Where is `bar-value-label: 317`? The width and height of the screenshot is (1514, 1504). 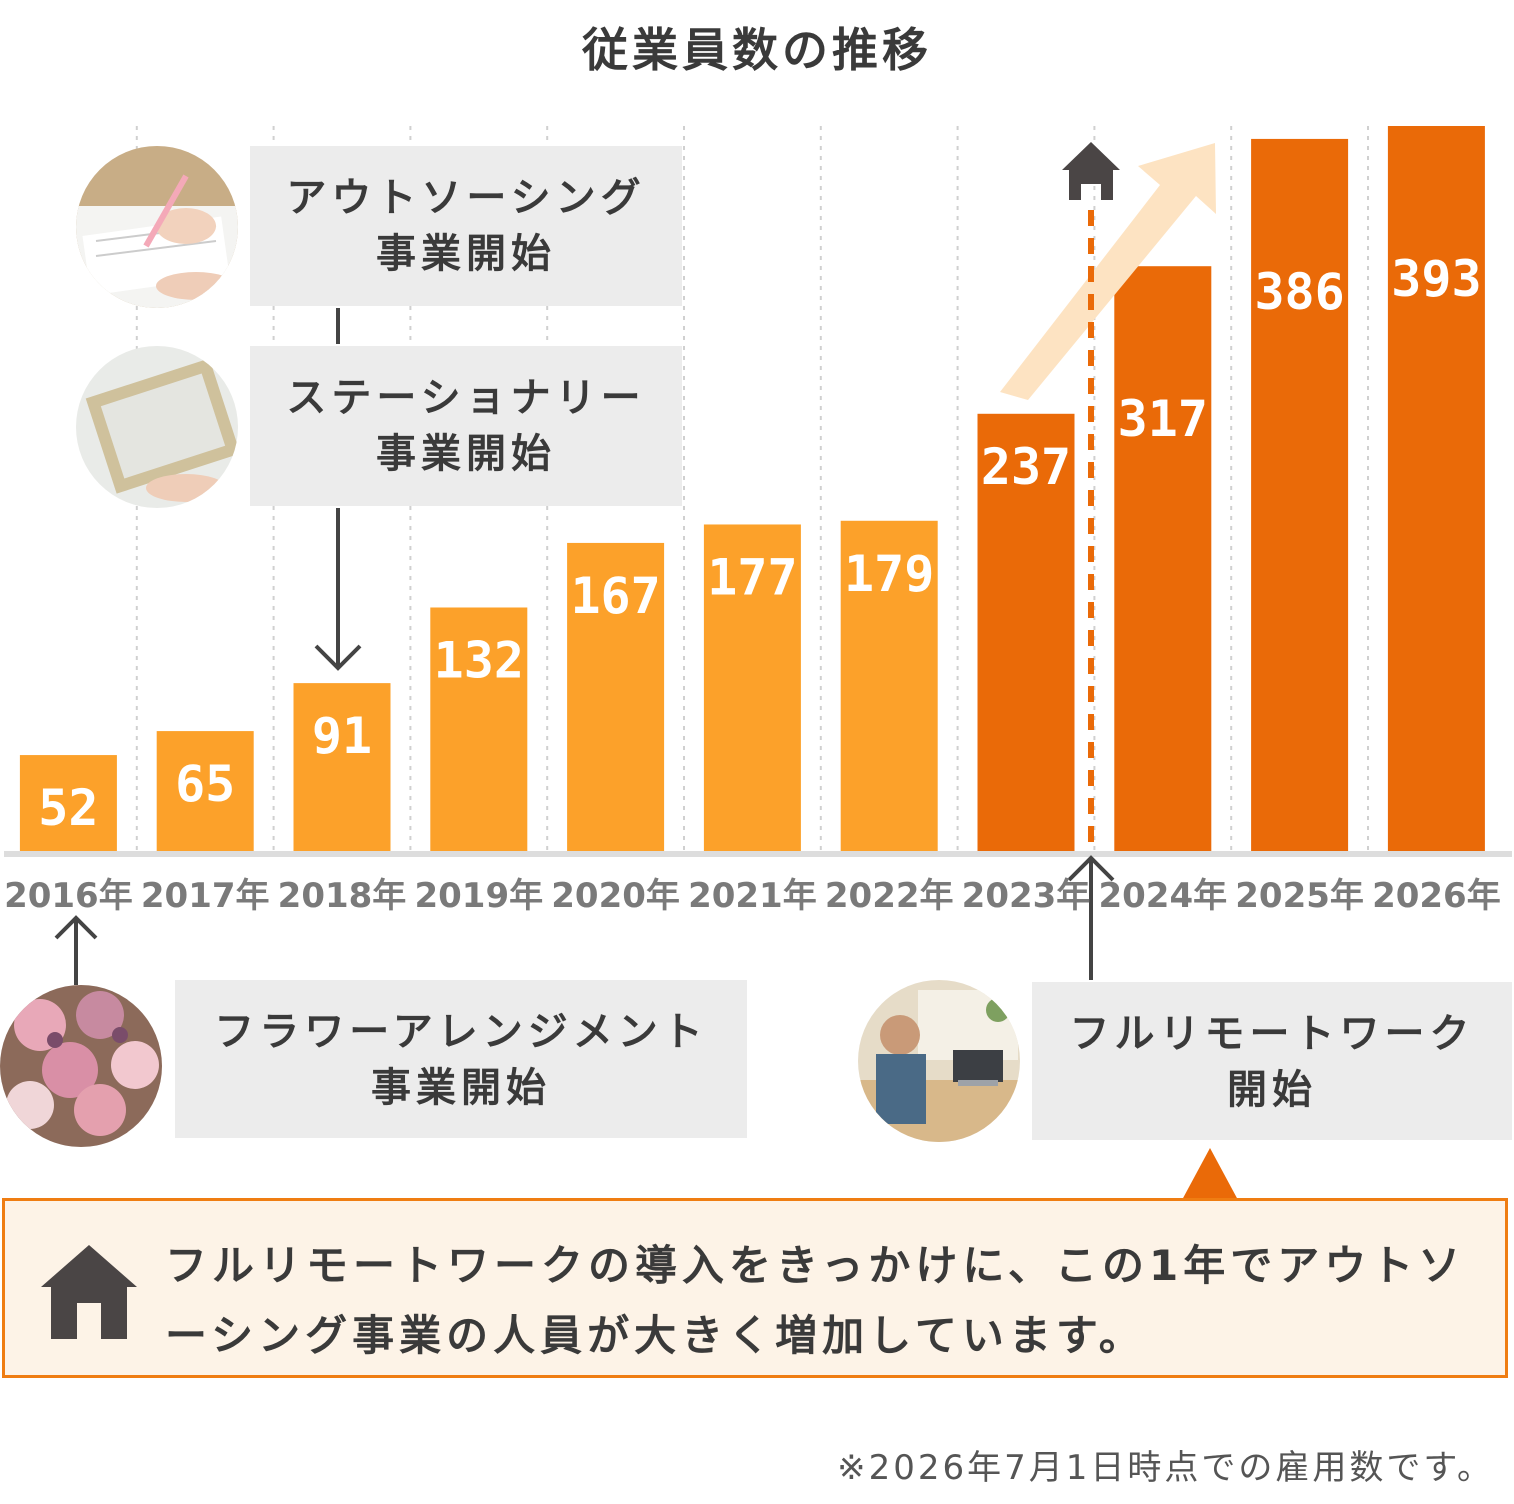
bar-value-label: 317 is located at coordinates (1163, 419).